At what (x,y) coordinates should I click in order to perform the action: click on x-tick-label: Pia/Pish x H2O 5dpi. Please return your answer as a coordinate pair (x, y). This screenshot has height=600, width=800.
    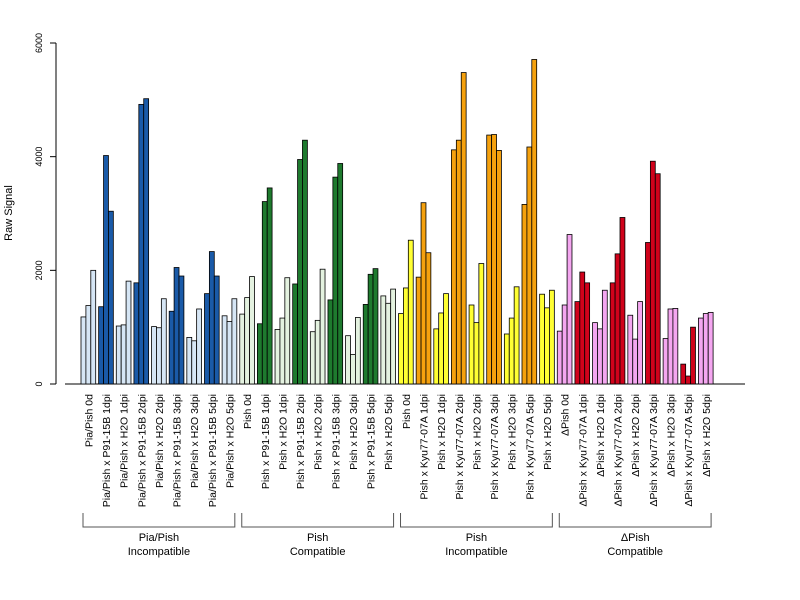
    Looking at the image, I should click on (230, 441).